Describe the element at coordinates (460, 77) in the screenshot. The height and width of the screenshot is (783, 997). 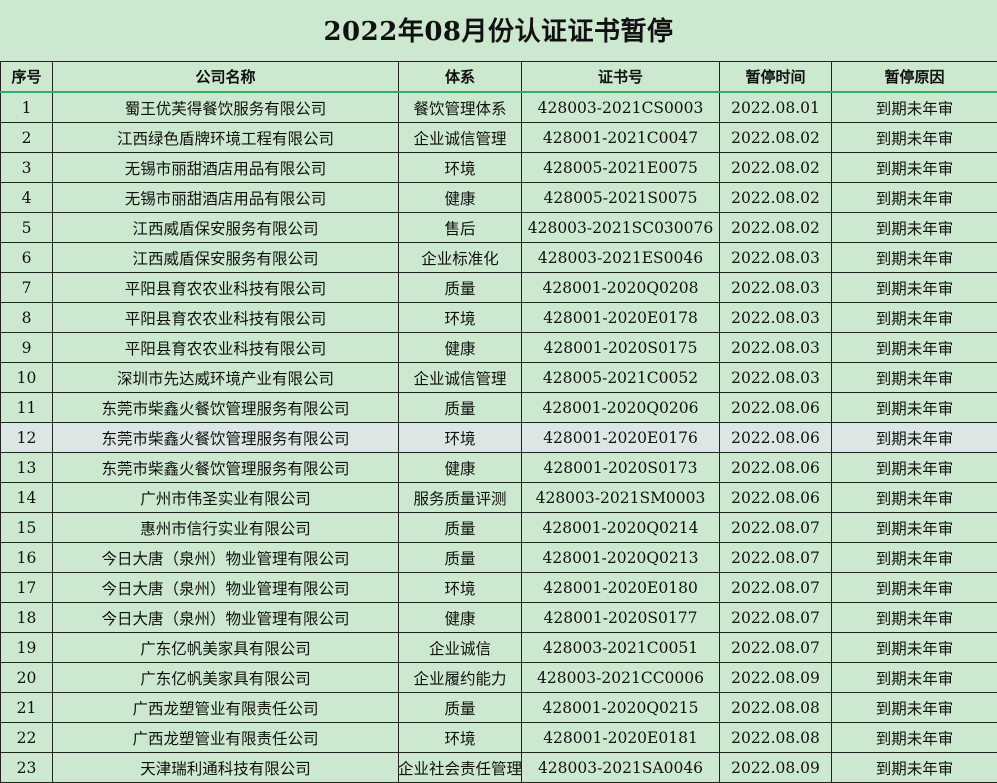
I see `header-system: 体系` at that location.